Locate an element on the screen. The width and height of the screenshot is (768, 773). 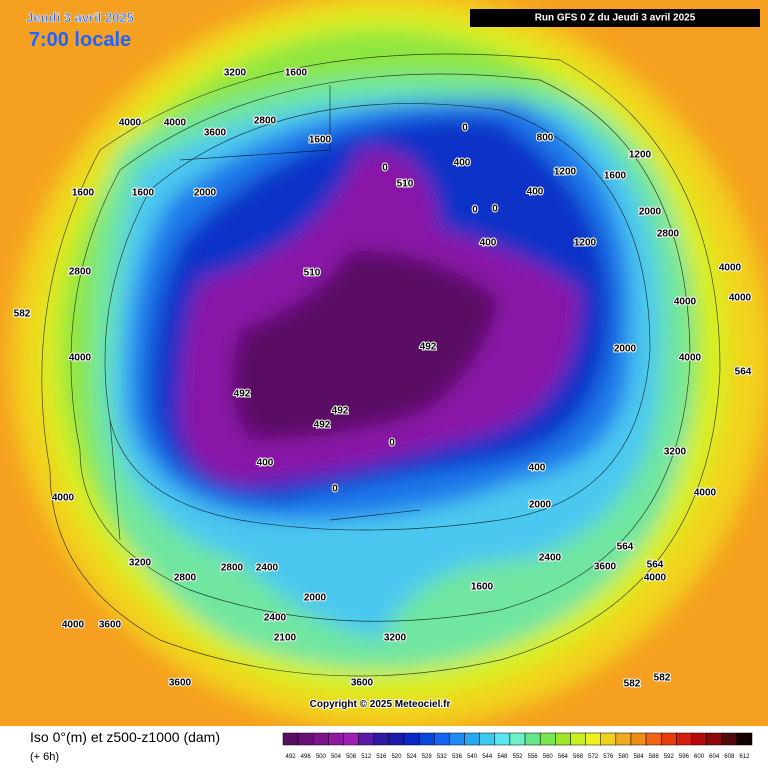
scale-label: 548 is located at coordinates (502, 757).